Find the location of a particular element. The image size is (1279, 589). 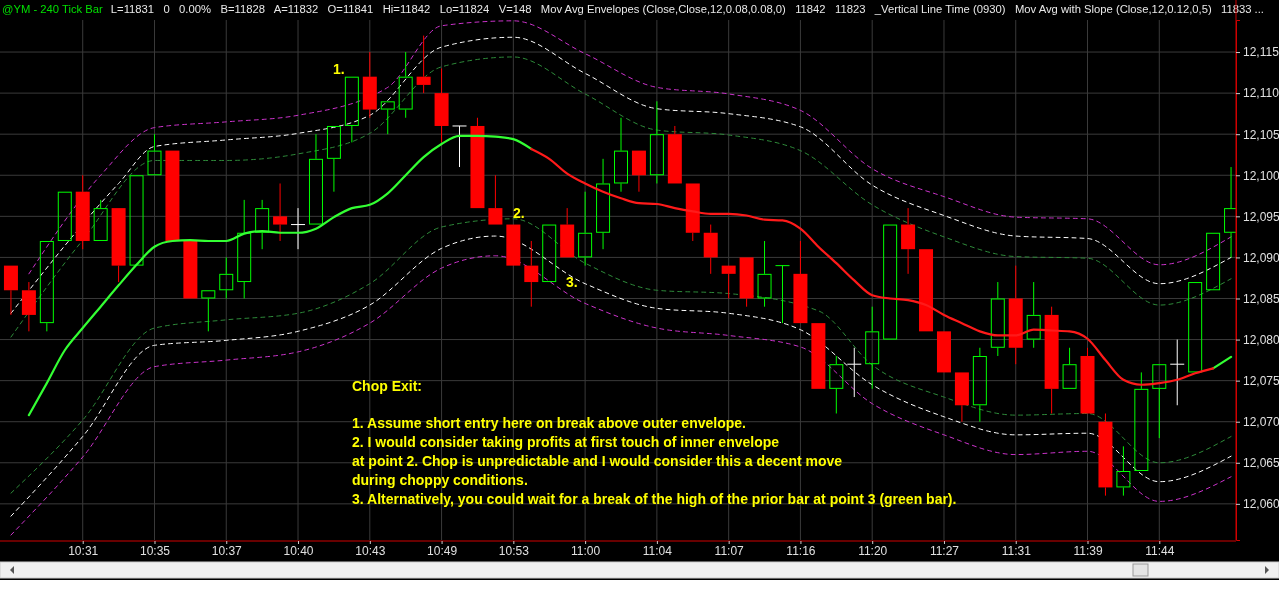

x-tick-label: 10:53 is located at coordinates (514, 550).